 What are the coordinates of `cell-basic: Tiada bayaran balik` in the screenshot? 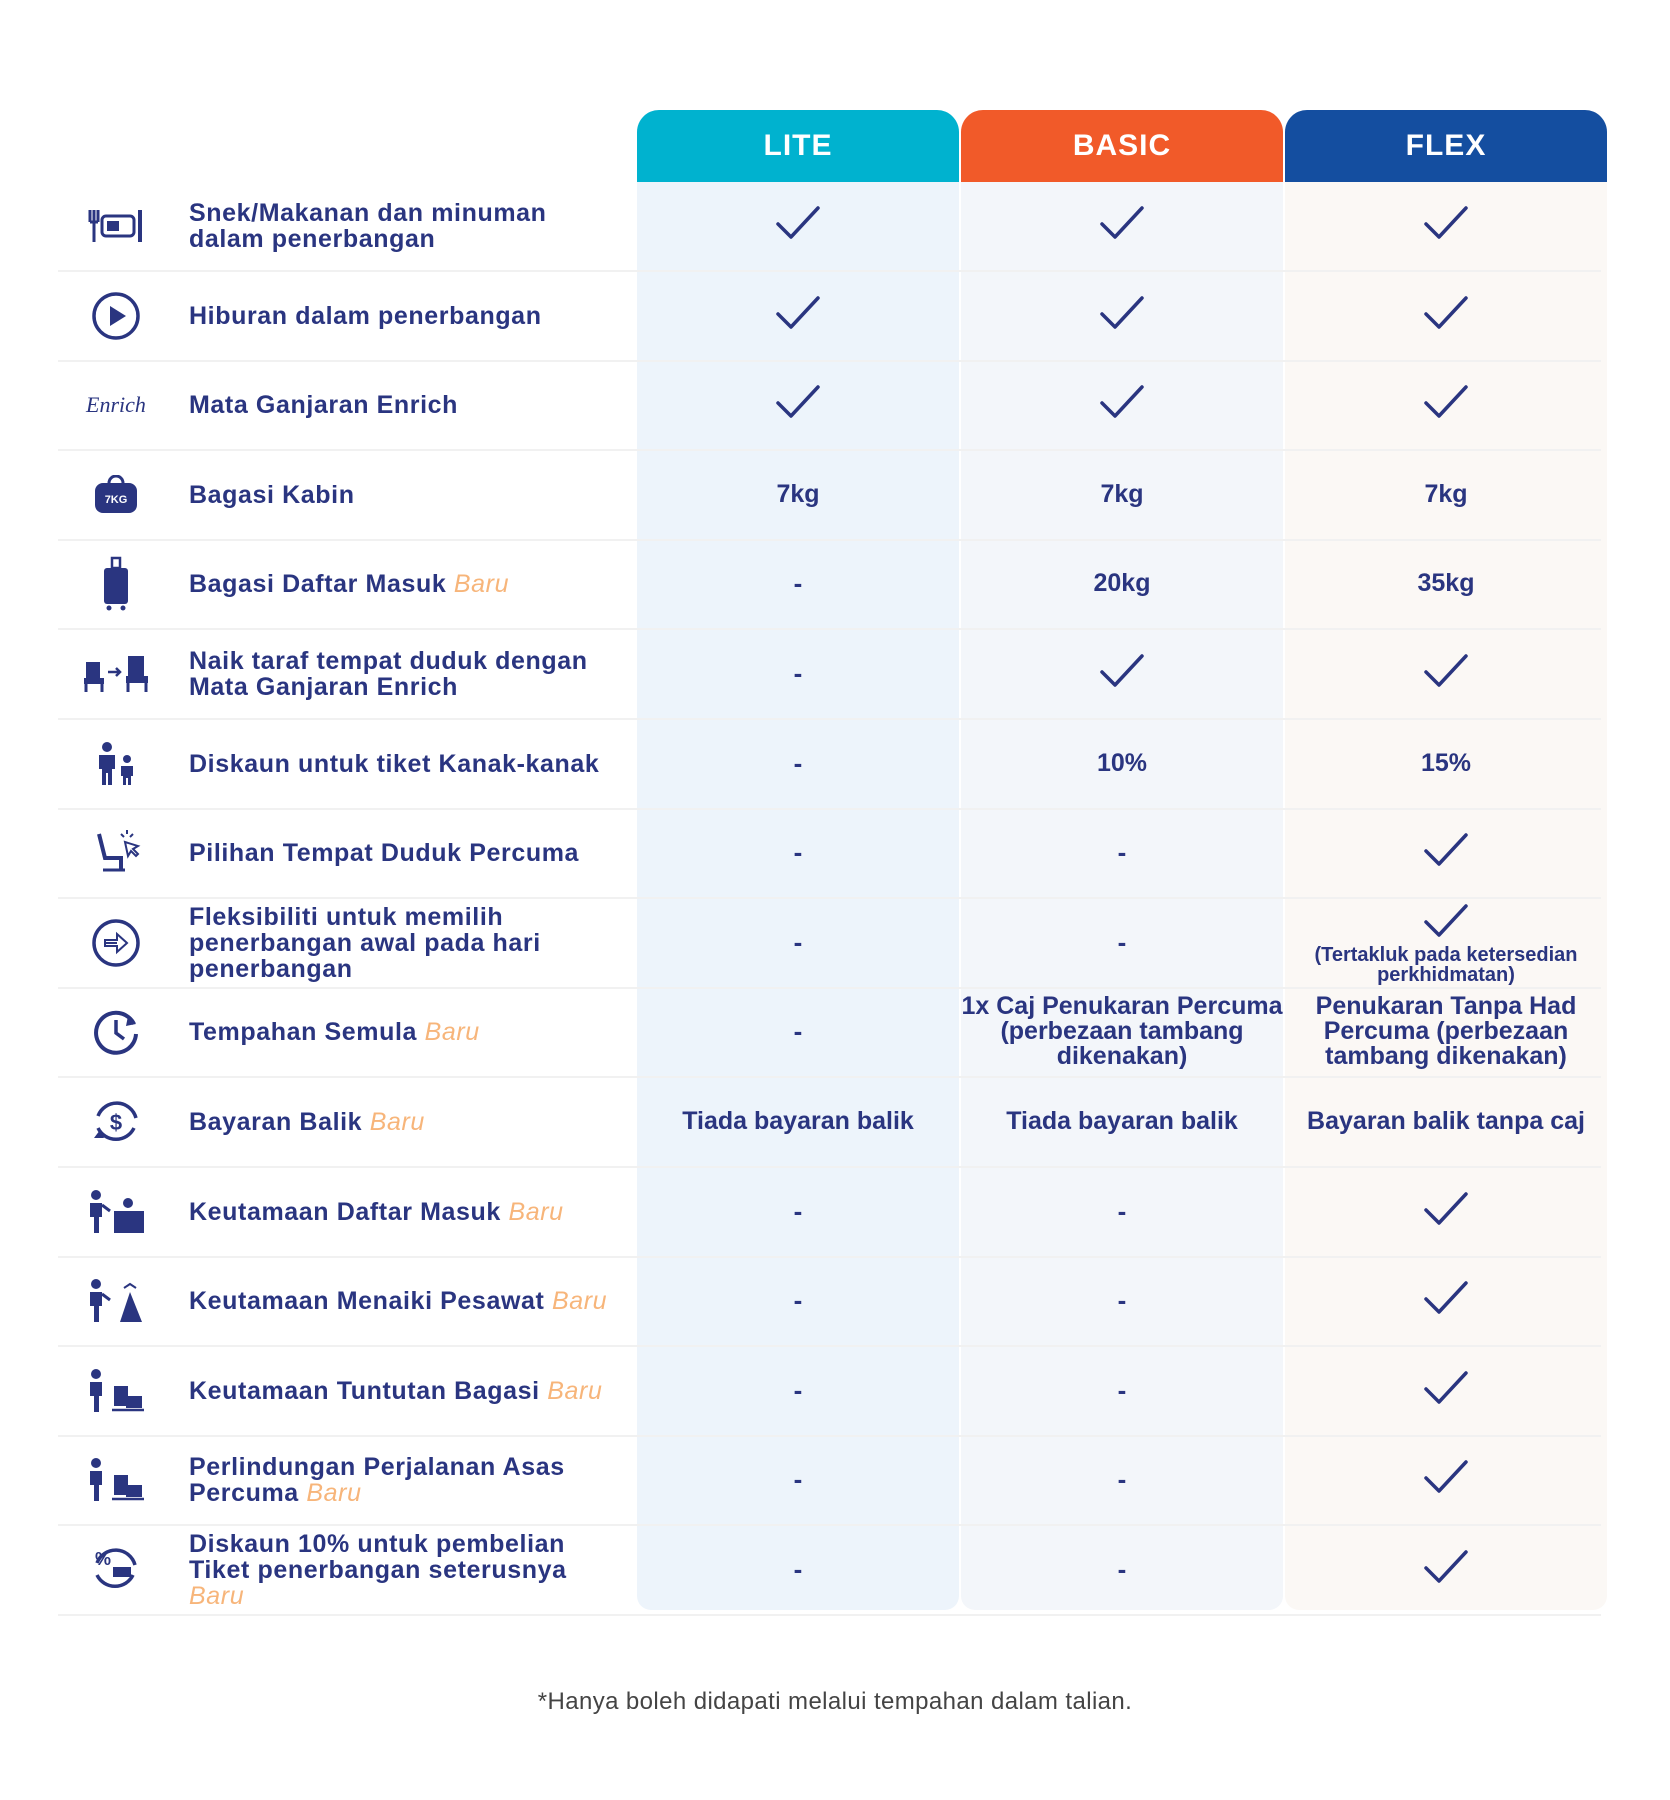 It's located at (1122, 1121).